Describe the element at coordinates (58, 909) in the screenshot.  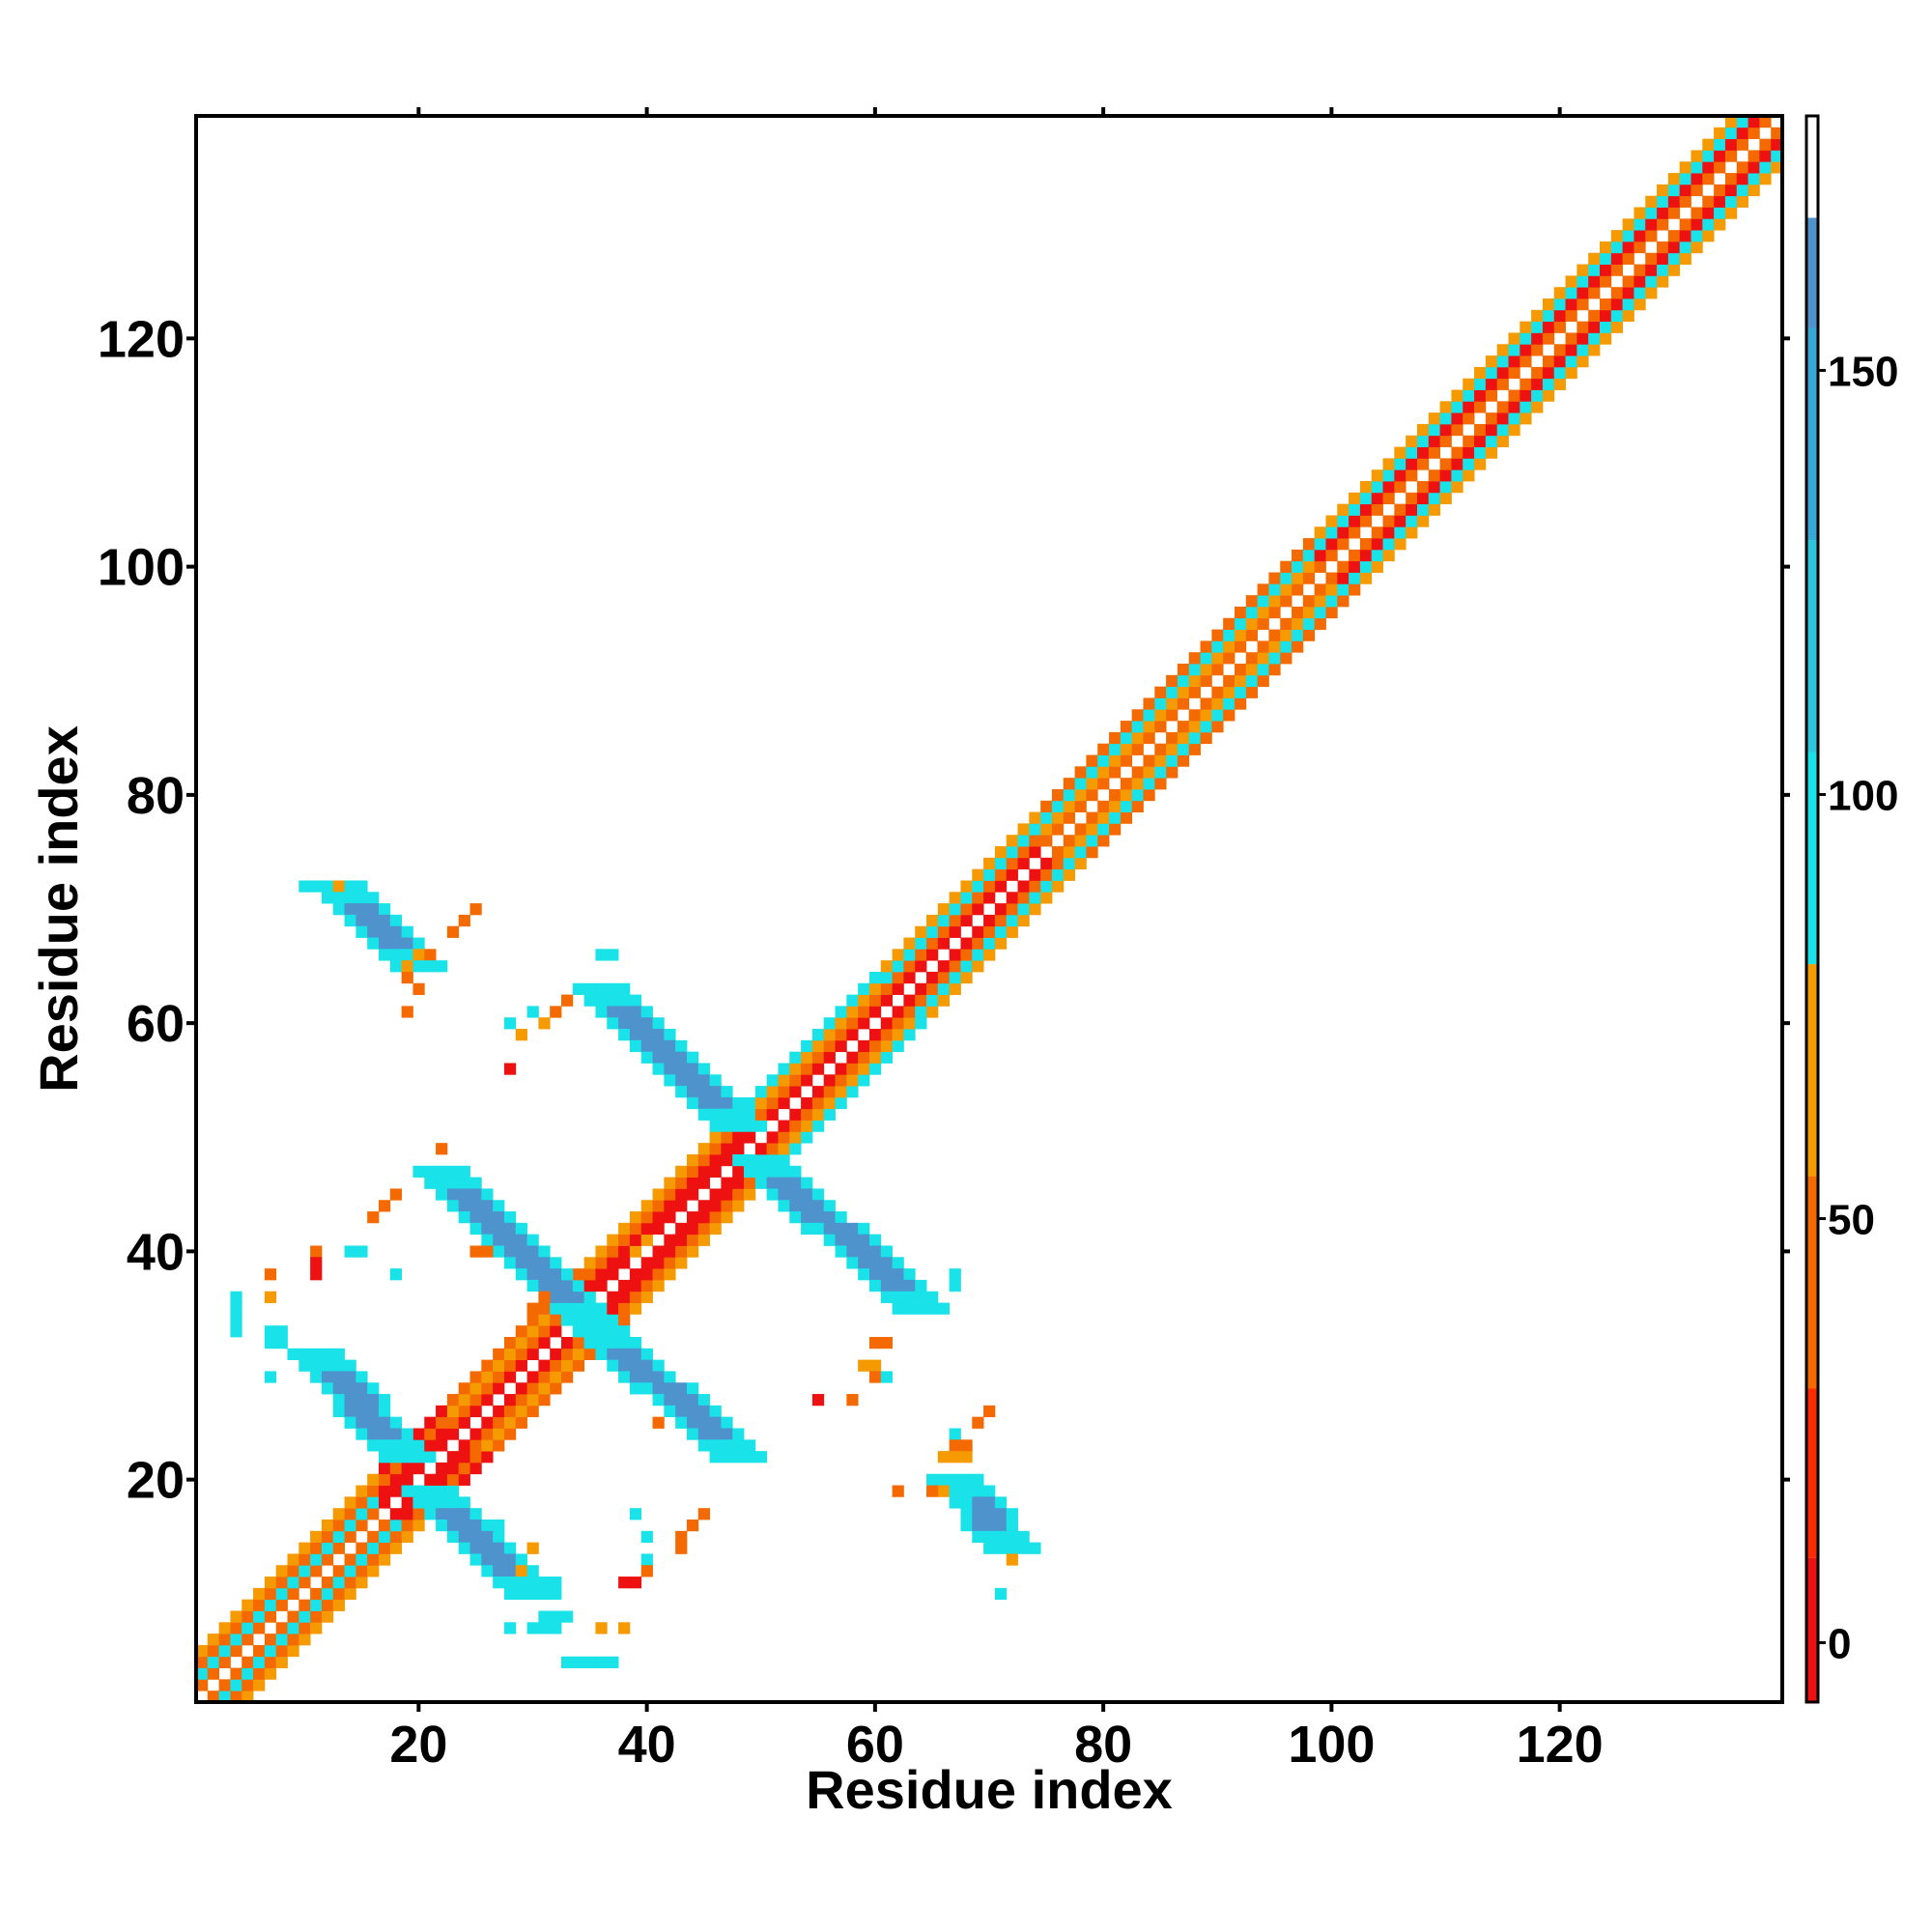
I see `y-axis-title: Residue index` at that location.